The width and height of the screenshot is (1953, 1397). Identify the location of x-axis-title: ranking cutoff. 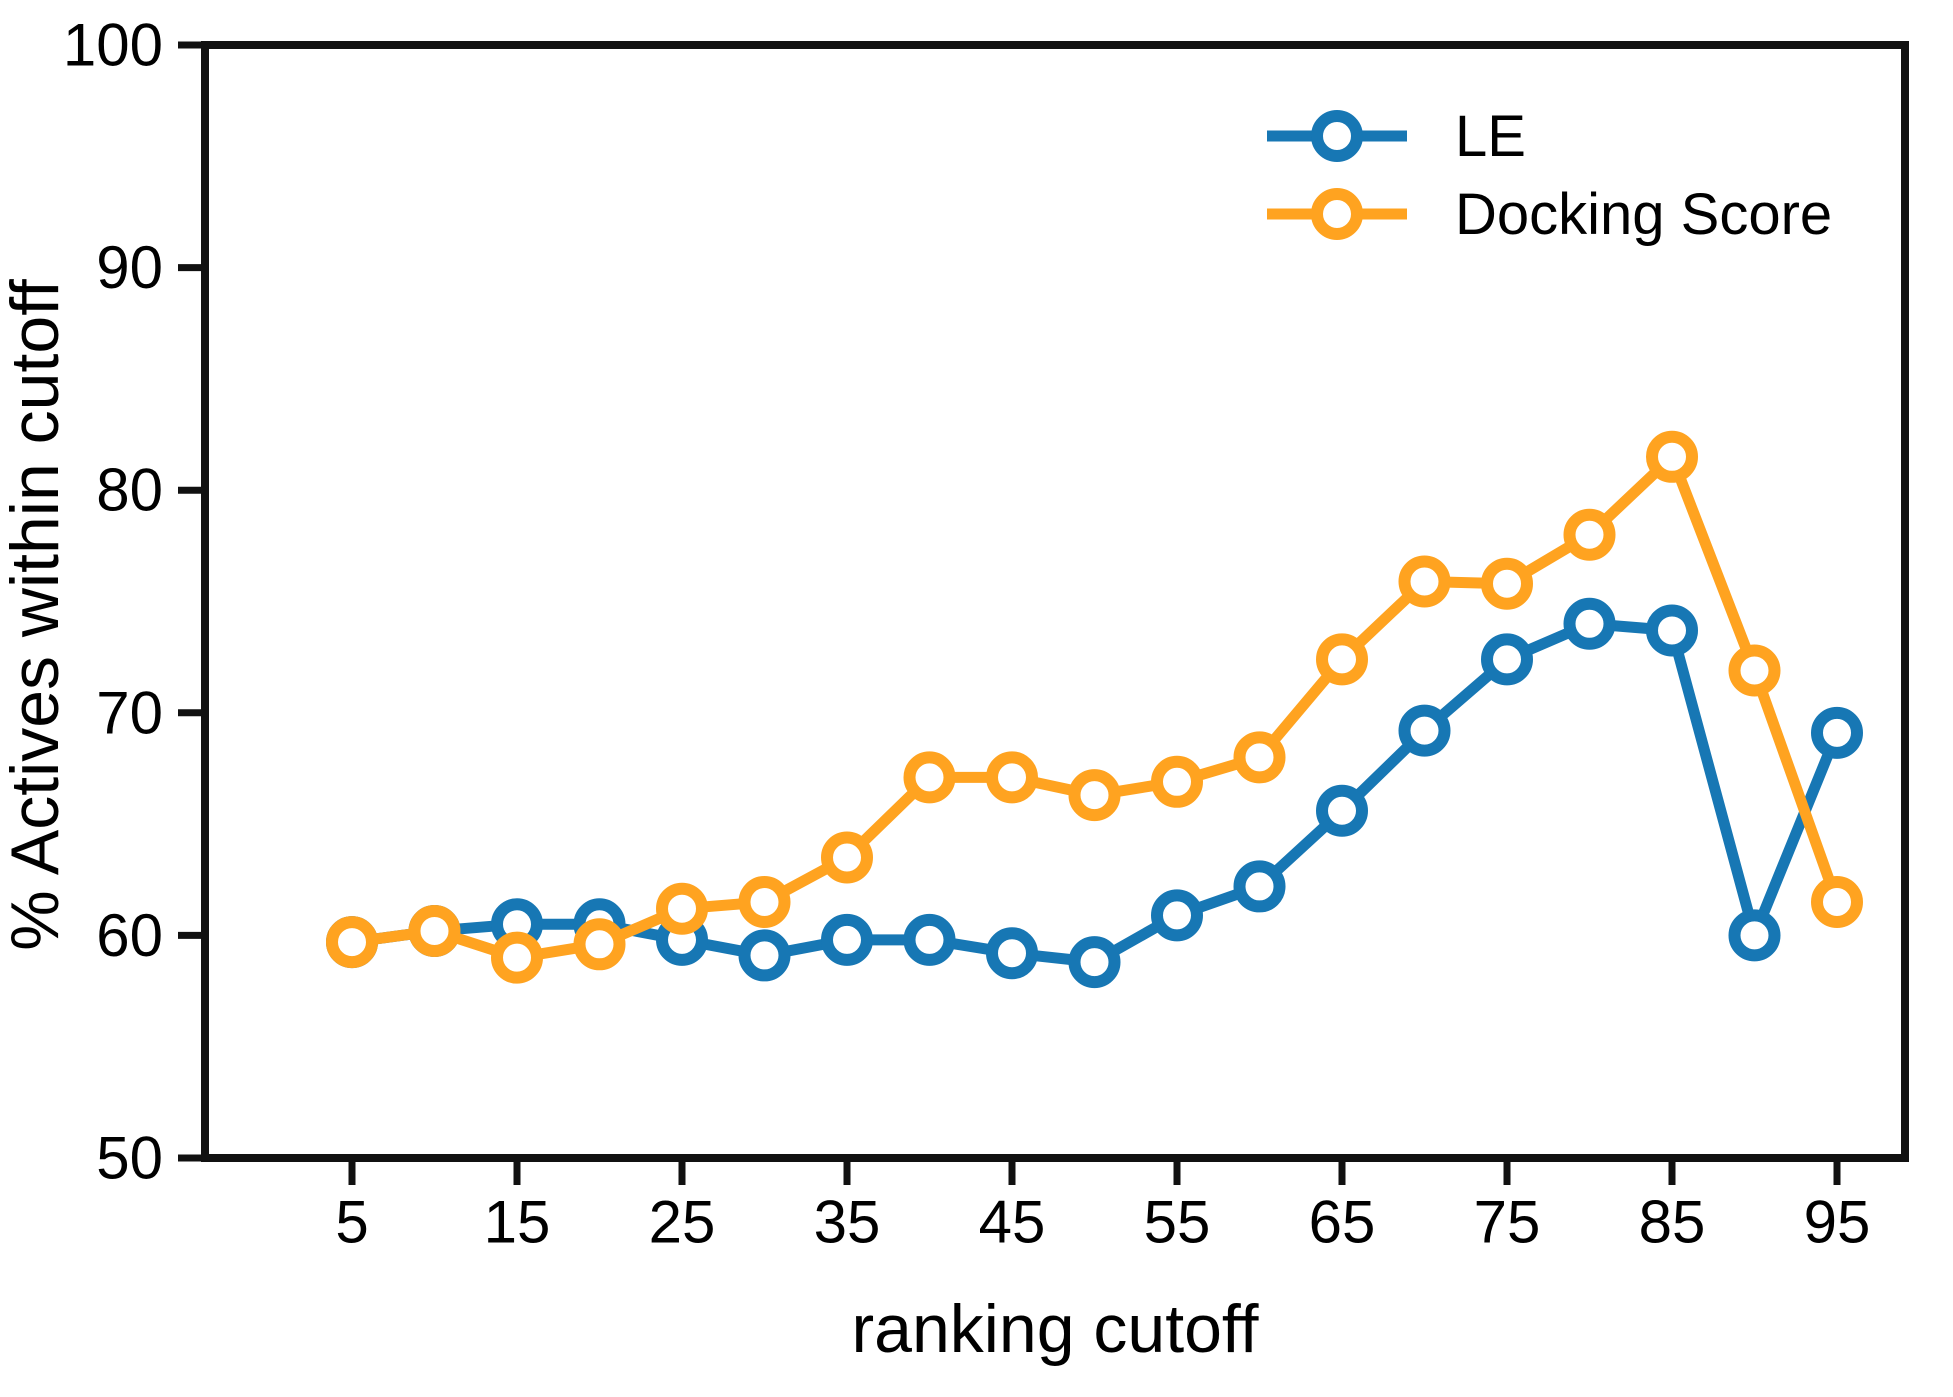
(1054, 1329).